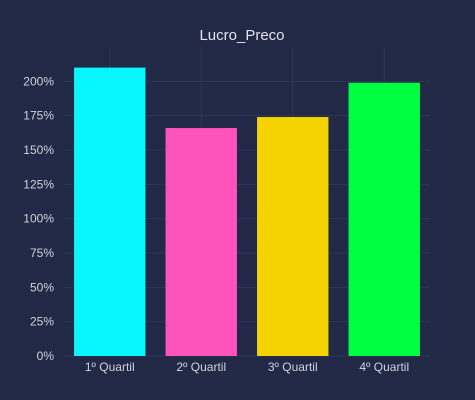 This screenshot has width=475, height=400. I want to click on y-tick-label: 175%, so click(38, 116).